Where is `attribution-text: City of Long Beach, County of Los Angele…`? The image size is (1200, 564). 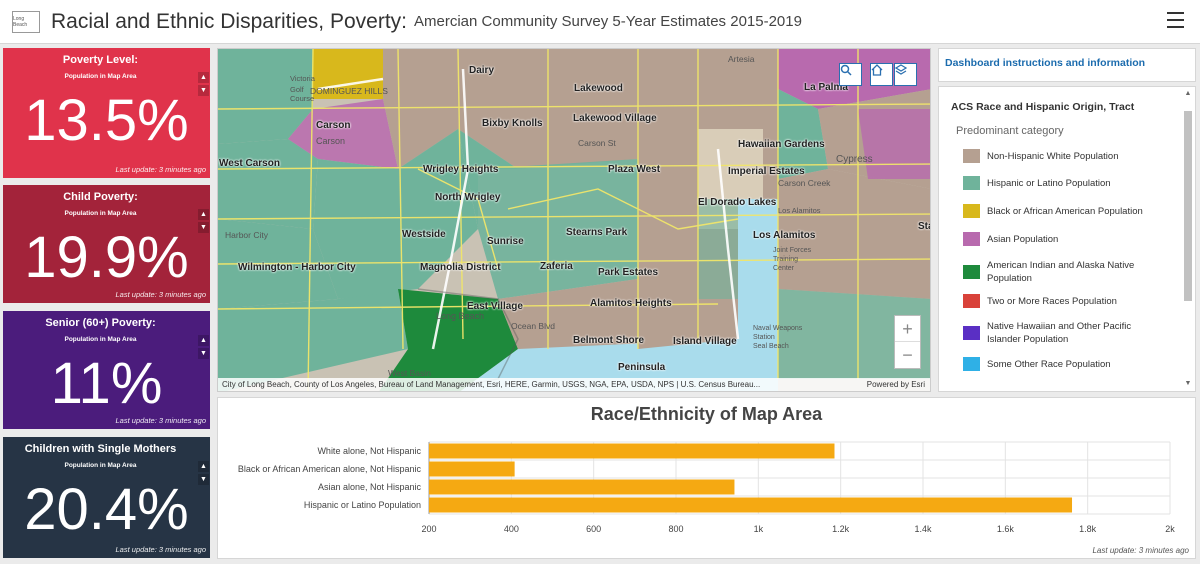 attribution-text: City of Long Beach, County of Los Angele… is located at coordinates (491, 384).